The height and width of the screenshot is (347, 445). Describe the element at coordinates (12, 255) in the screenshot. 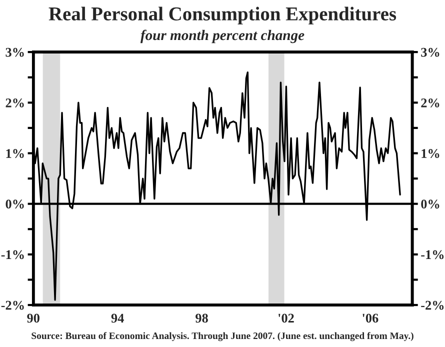

I see `y-tick-label: -1%` at that location.